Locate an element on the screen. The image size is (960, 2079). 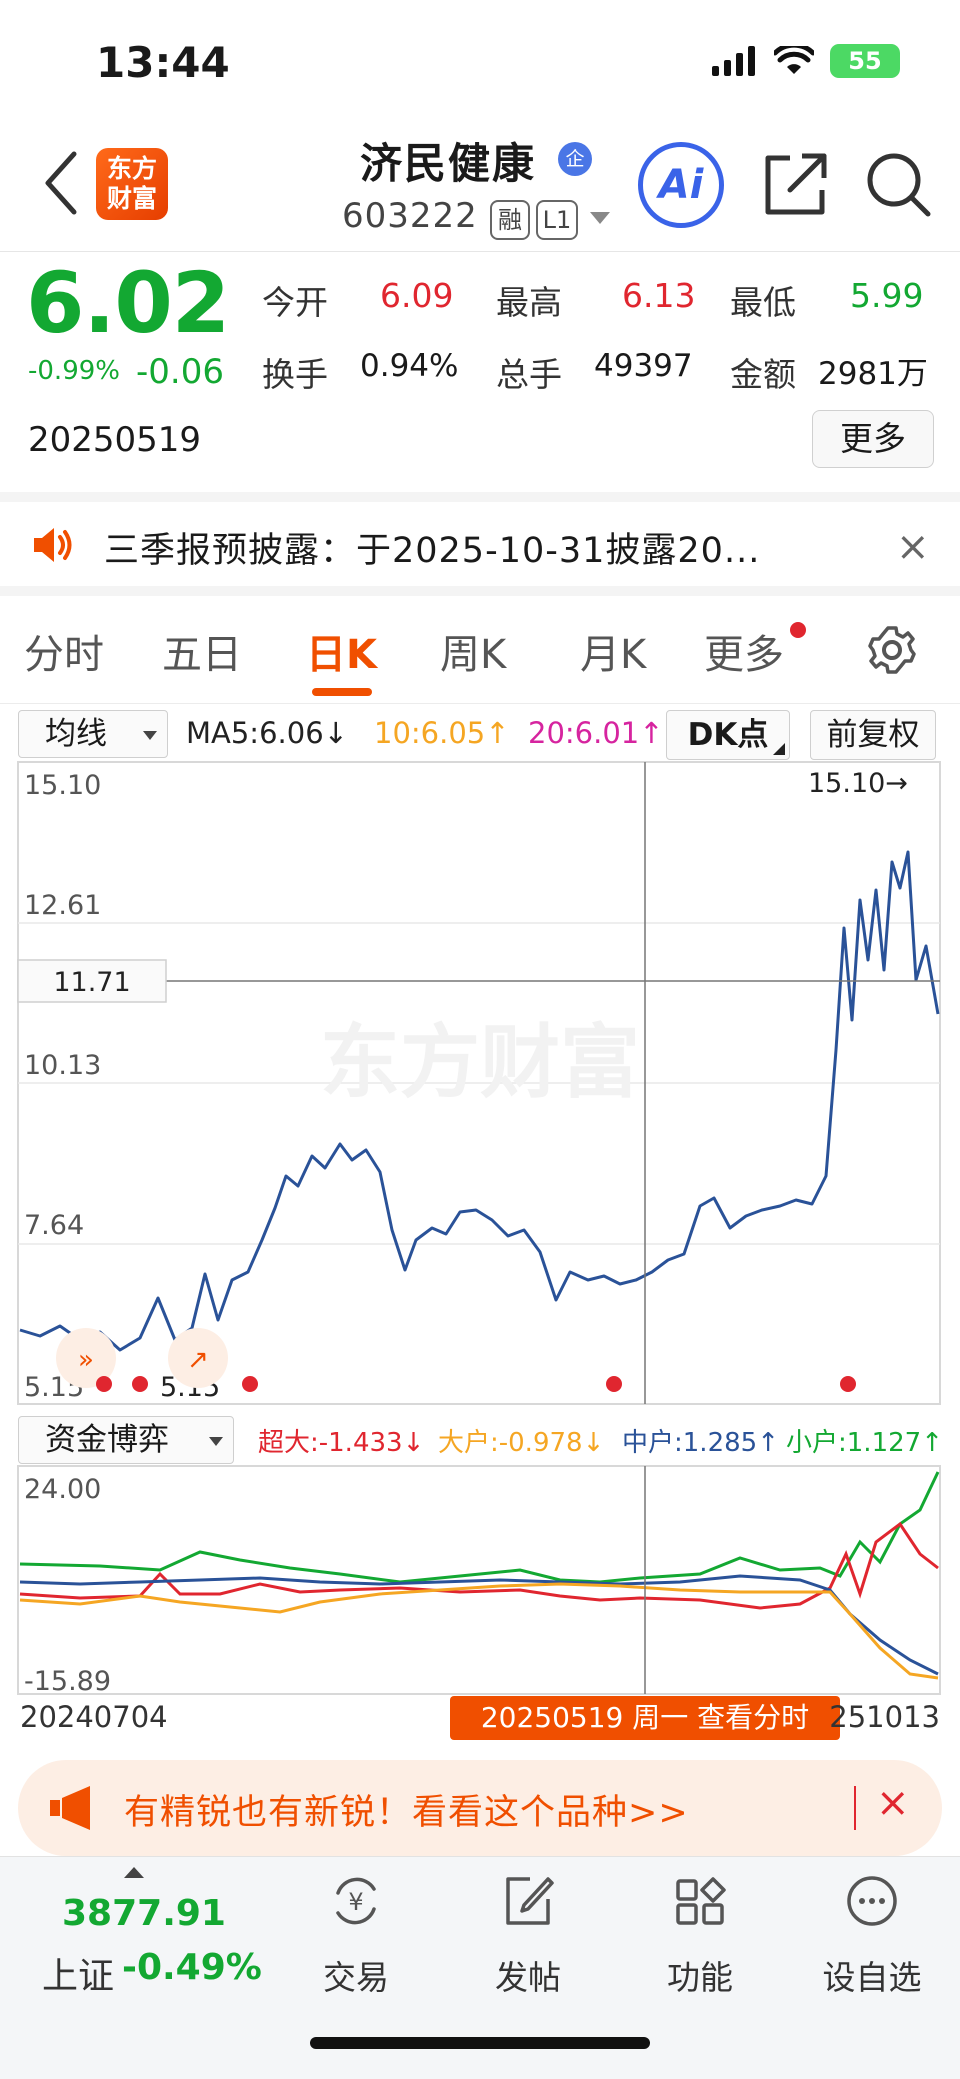
y-label-max: 15.10 is located at coordinates (62, 785).